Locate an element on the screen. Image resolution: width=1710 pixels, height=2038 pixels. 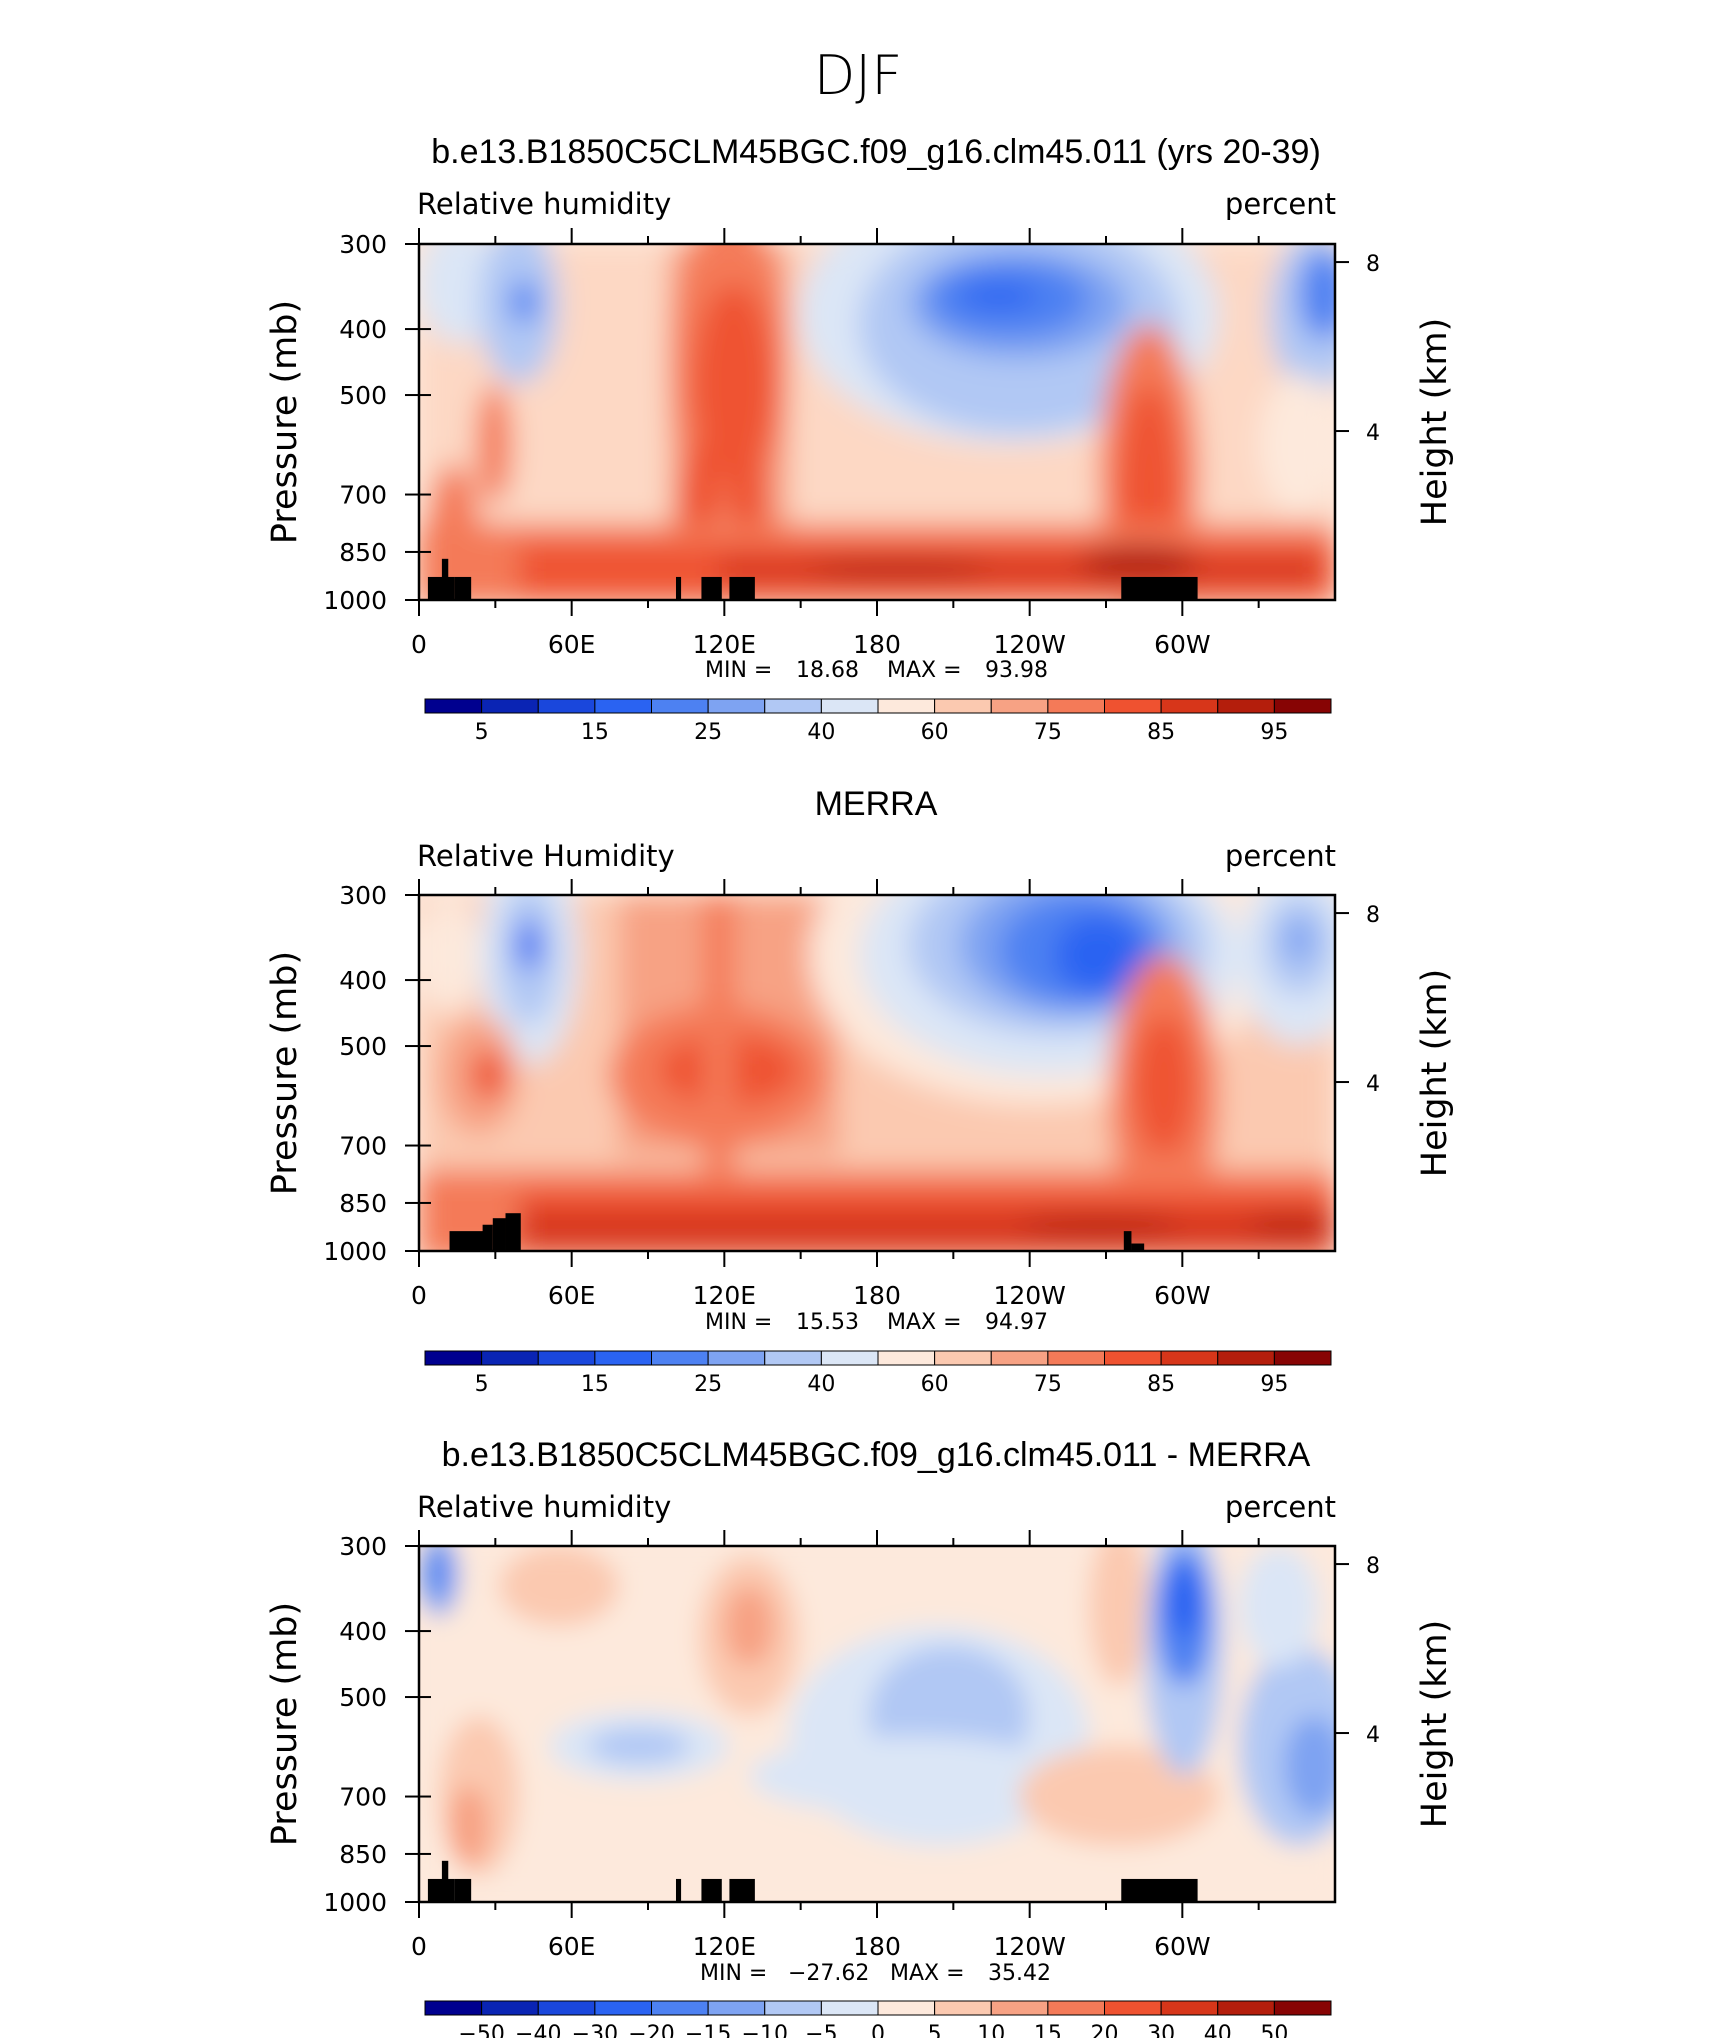
colorbar-label: 0 is located at coordinates (878, 2030).